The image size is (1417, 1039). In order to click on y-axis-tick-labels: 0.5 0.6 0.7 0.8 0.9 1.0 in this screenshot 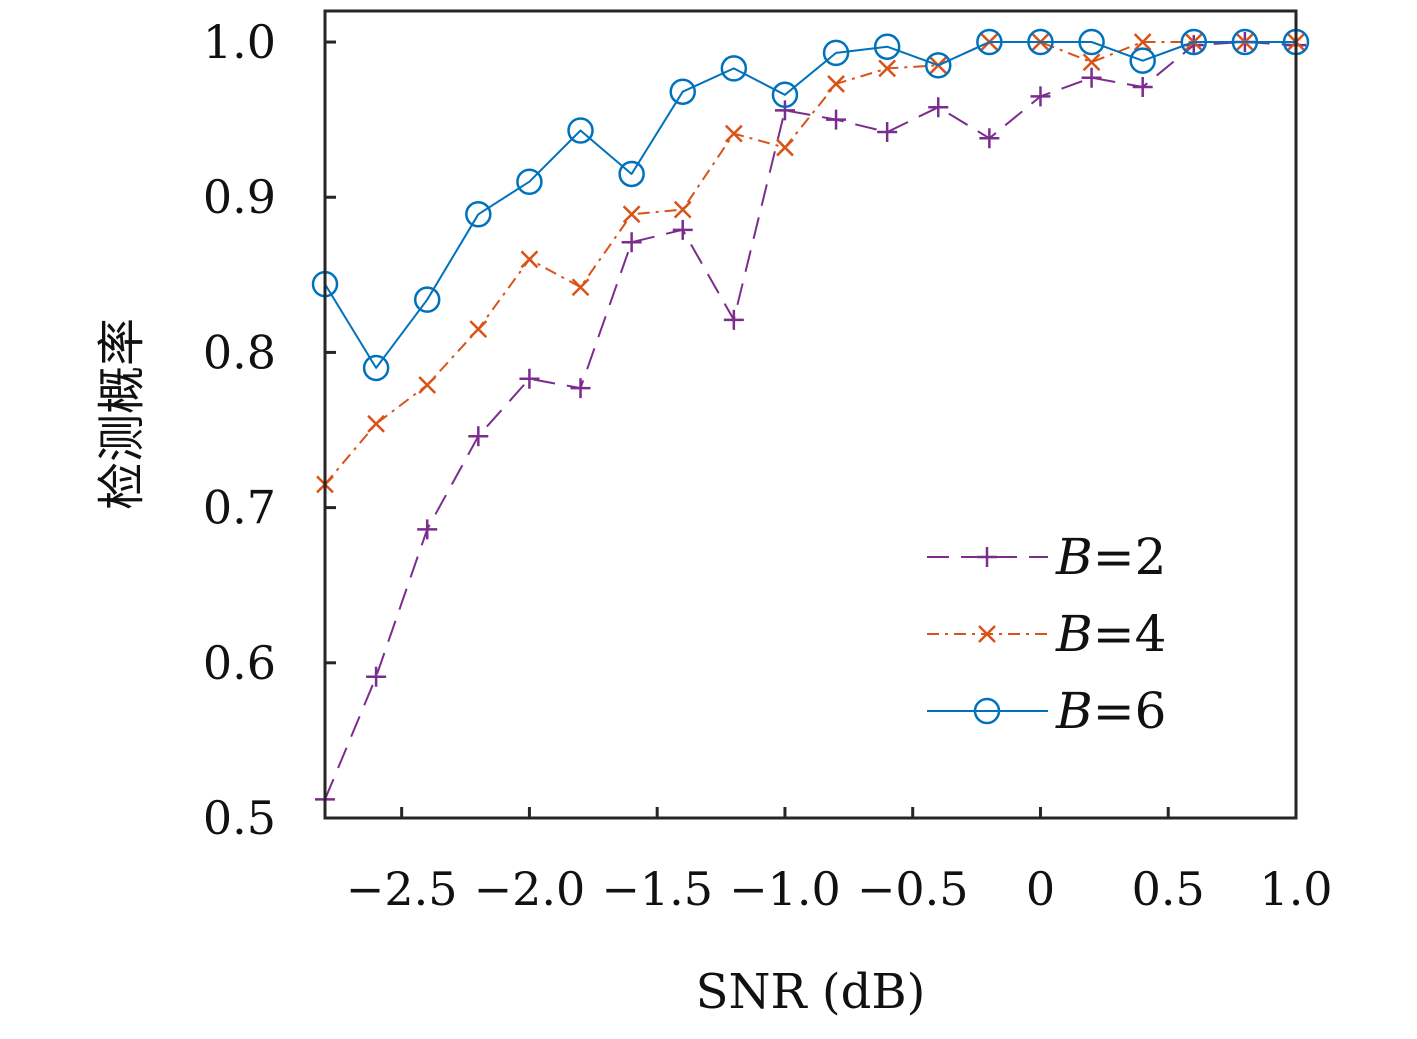, I will do `click(239, 430)`.